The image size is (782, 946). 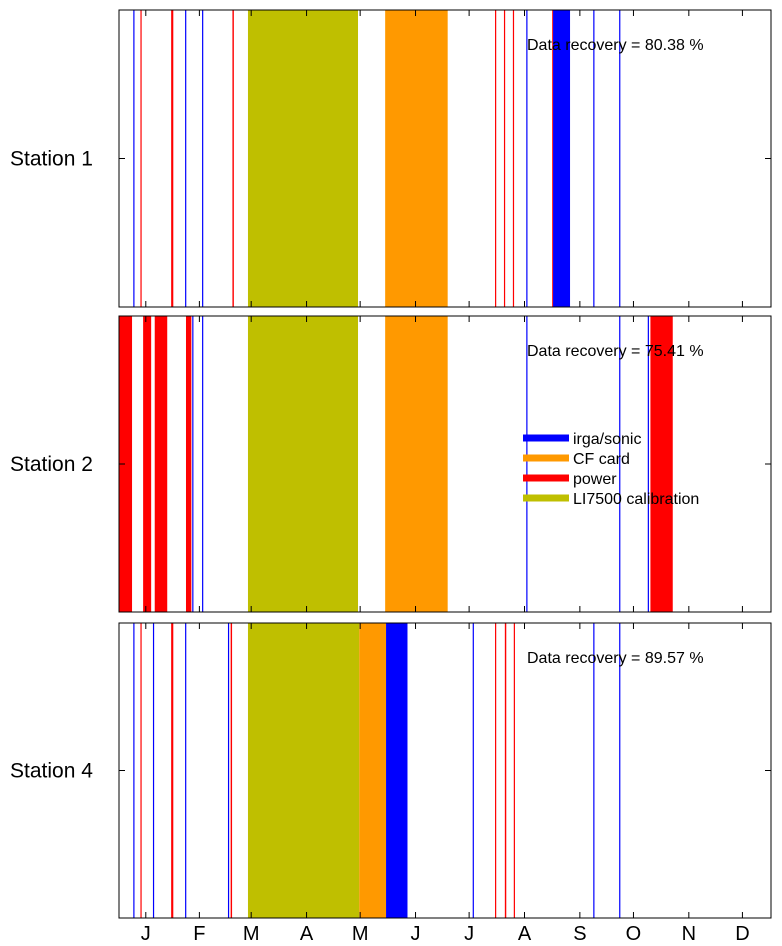 I want to click on x-tick-label: F, so click(x=199, y=934).